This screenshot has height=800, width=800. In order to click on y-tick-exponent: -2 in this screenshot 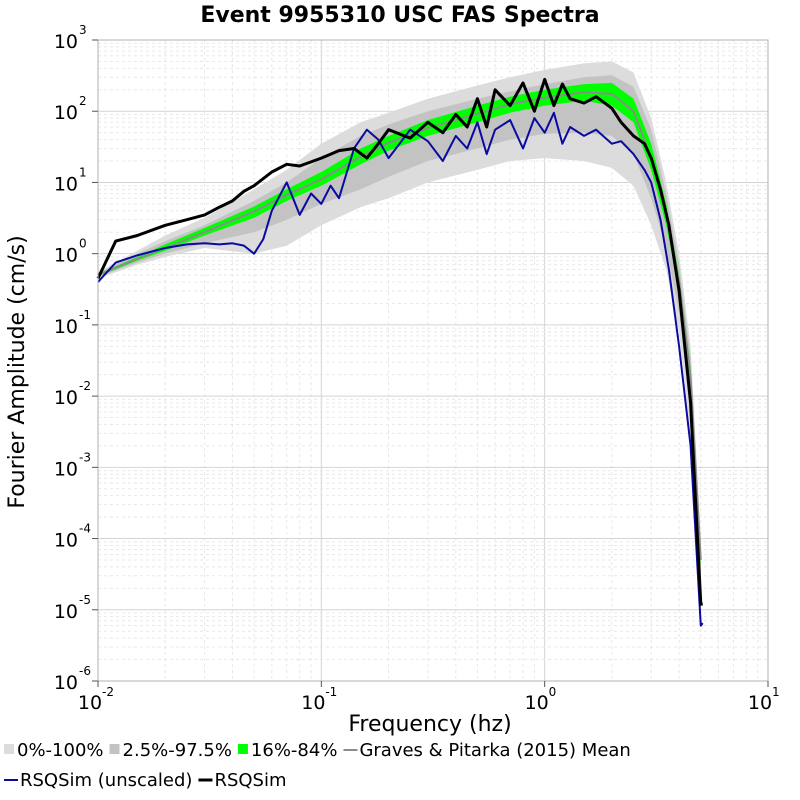, I will do `click(85, 386)`.